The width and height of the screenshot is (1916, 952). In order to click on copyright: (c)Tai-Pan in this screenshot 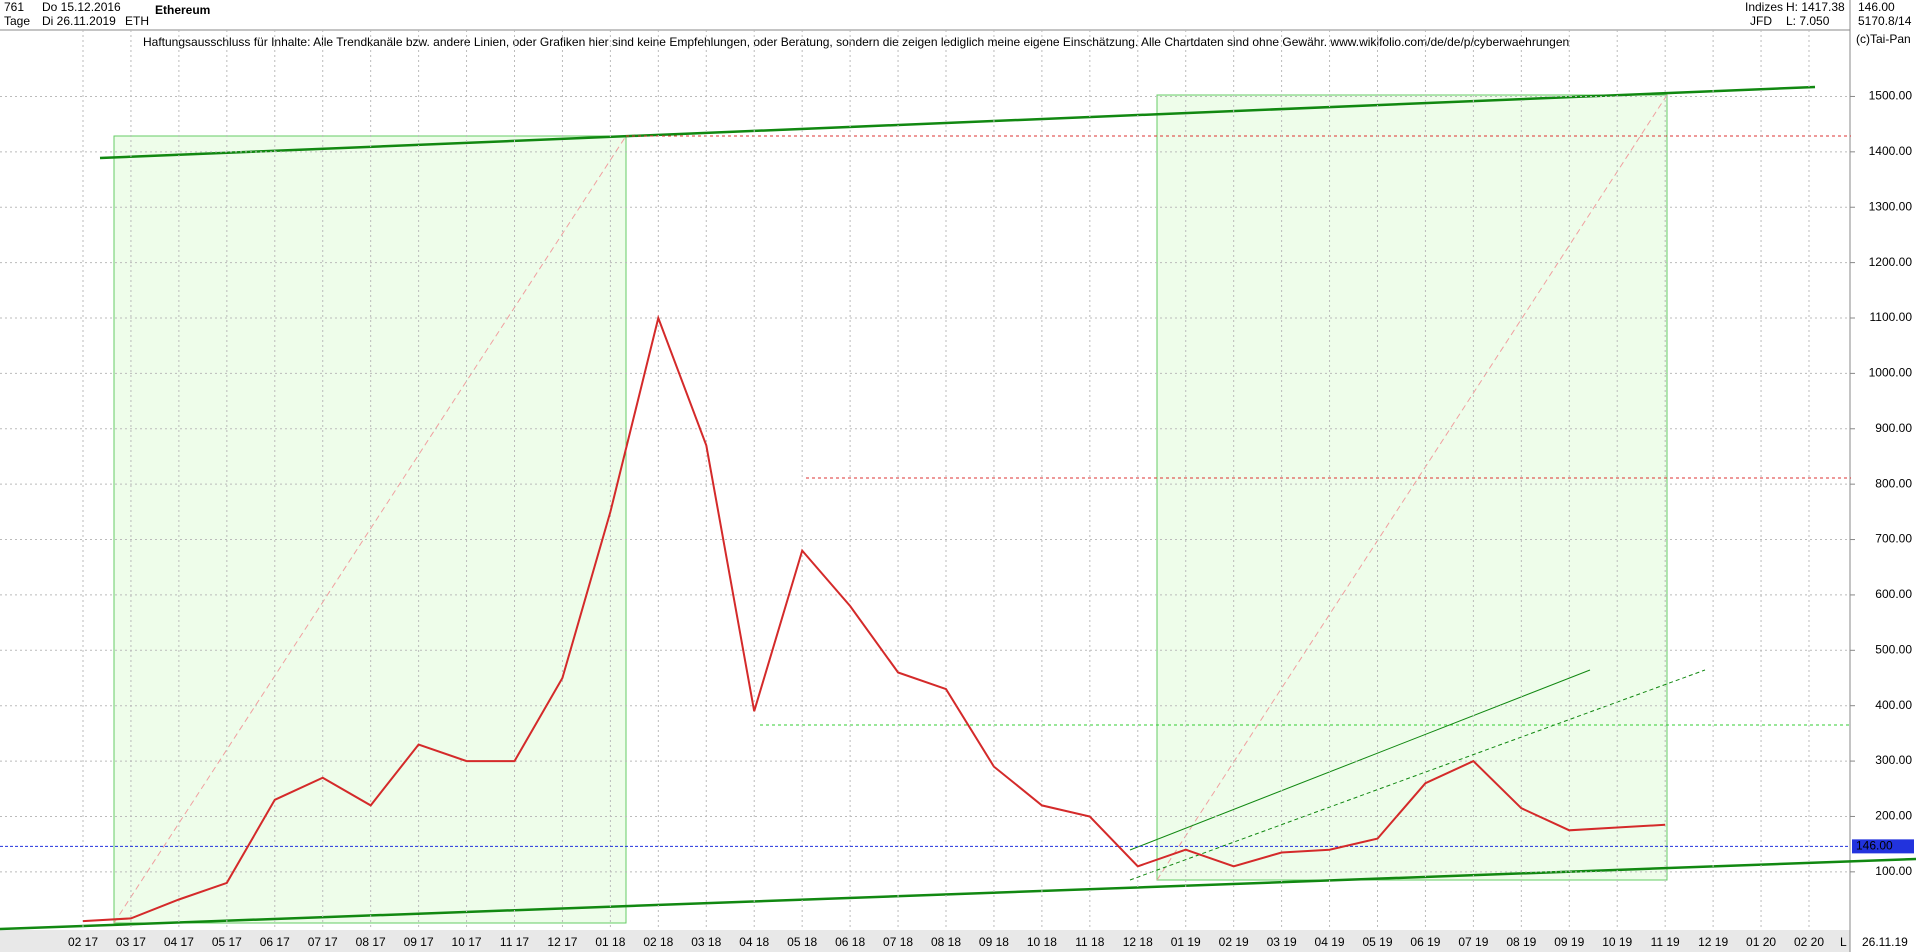, I will do `click(1883, 39)`.